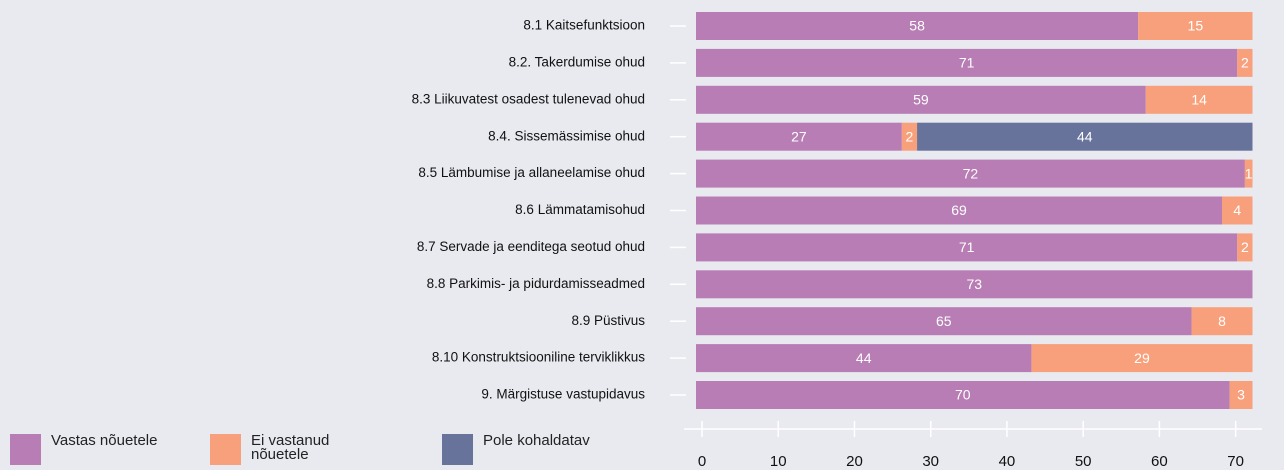  Describe the element at coordinates (538, 357) in the screenshot. I see `category-label: 8.10 Konstruktsiooniline terviklikkus` at that location.